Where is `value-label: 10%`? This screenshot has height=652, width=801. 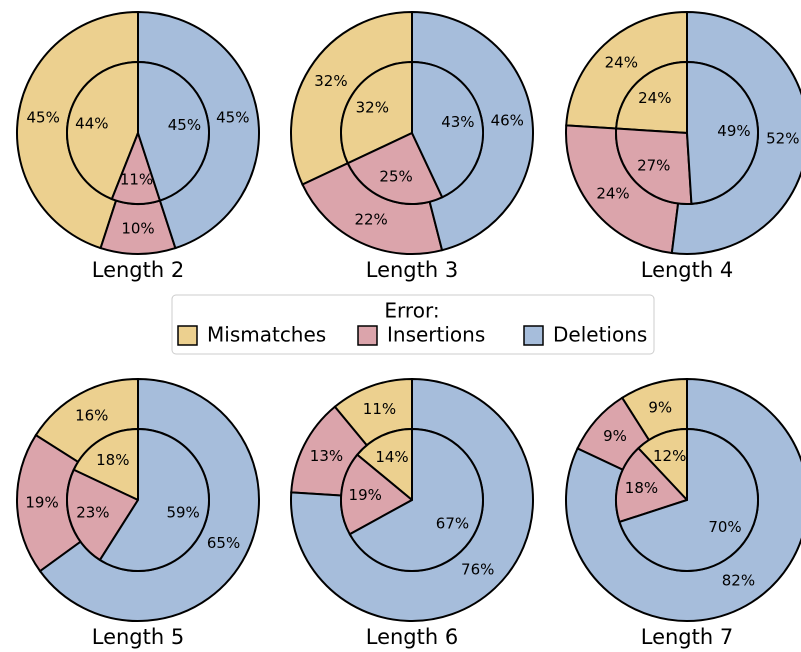
value-label: 10% is located at coordinates (137, 229).